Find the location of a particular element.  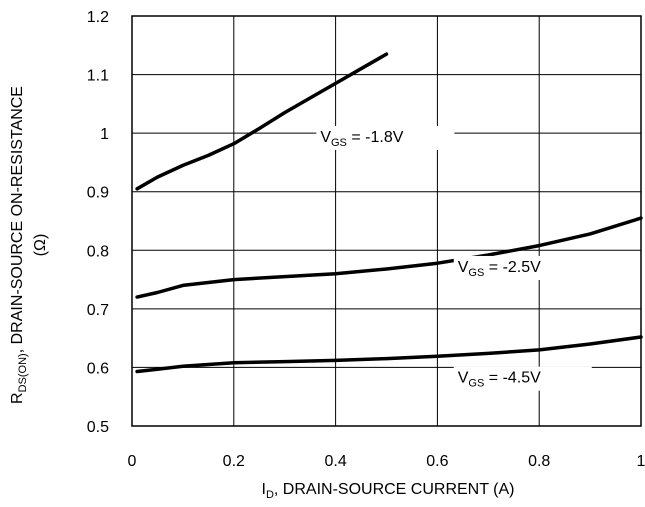

series-label-rest: = -1.8V is located at coordinates (375, 137).